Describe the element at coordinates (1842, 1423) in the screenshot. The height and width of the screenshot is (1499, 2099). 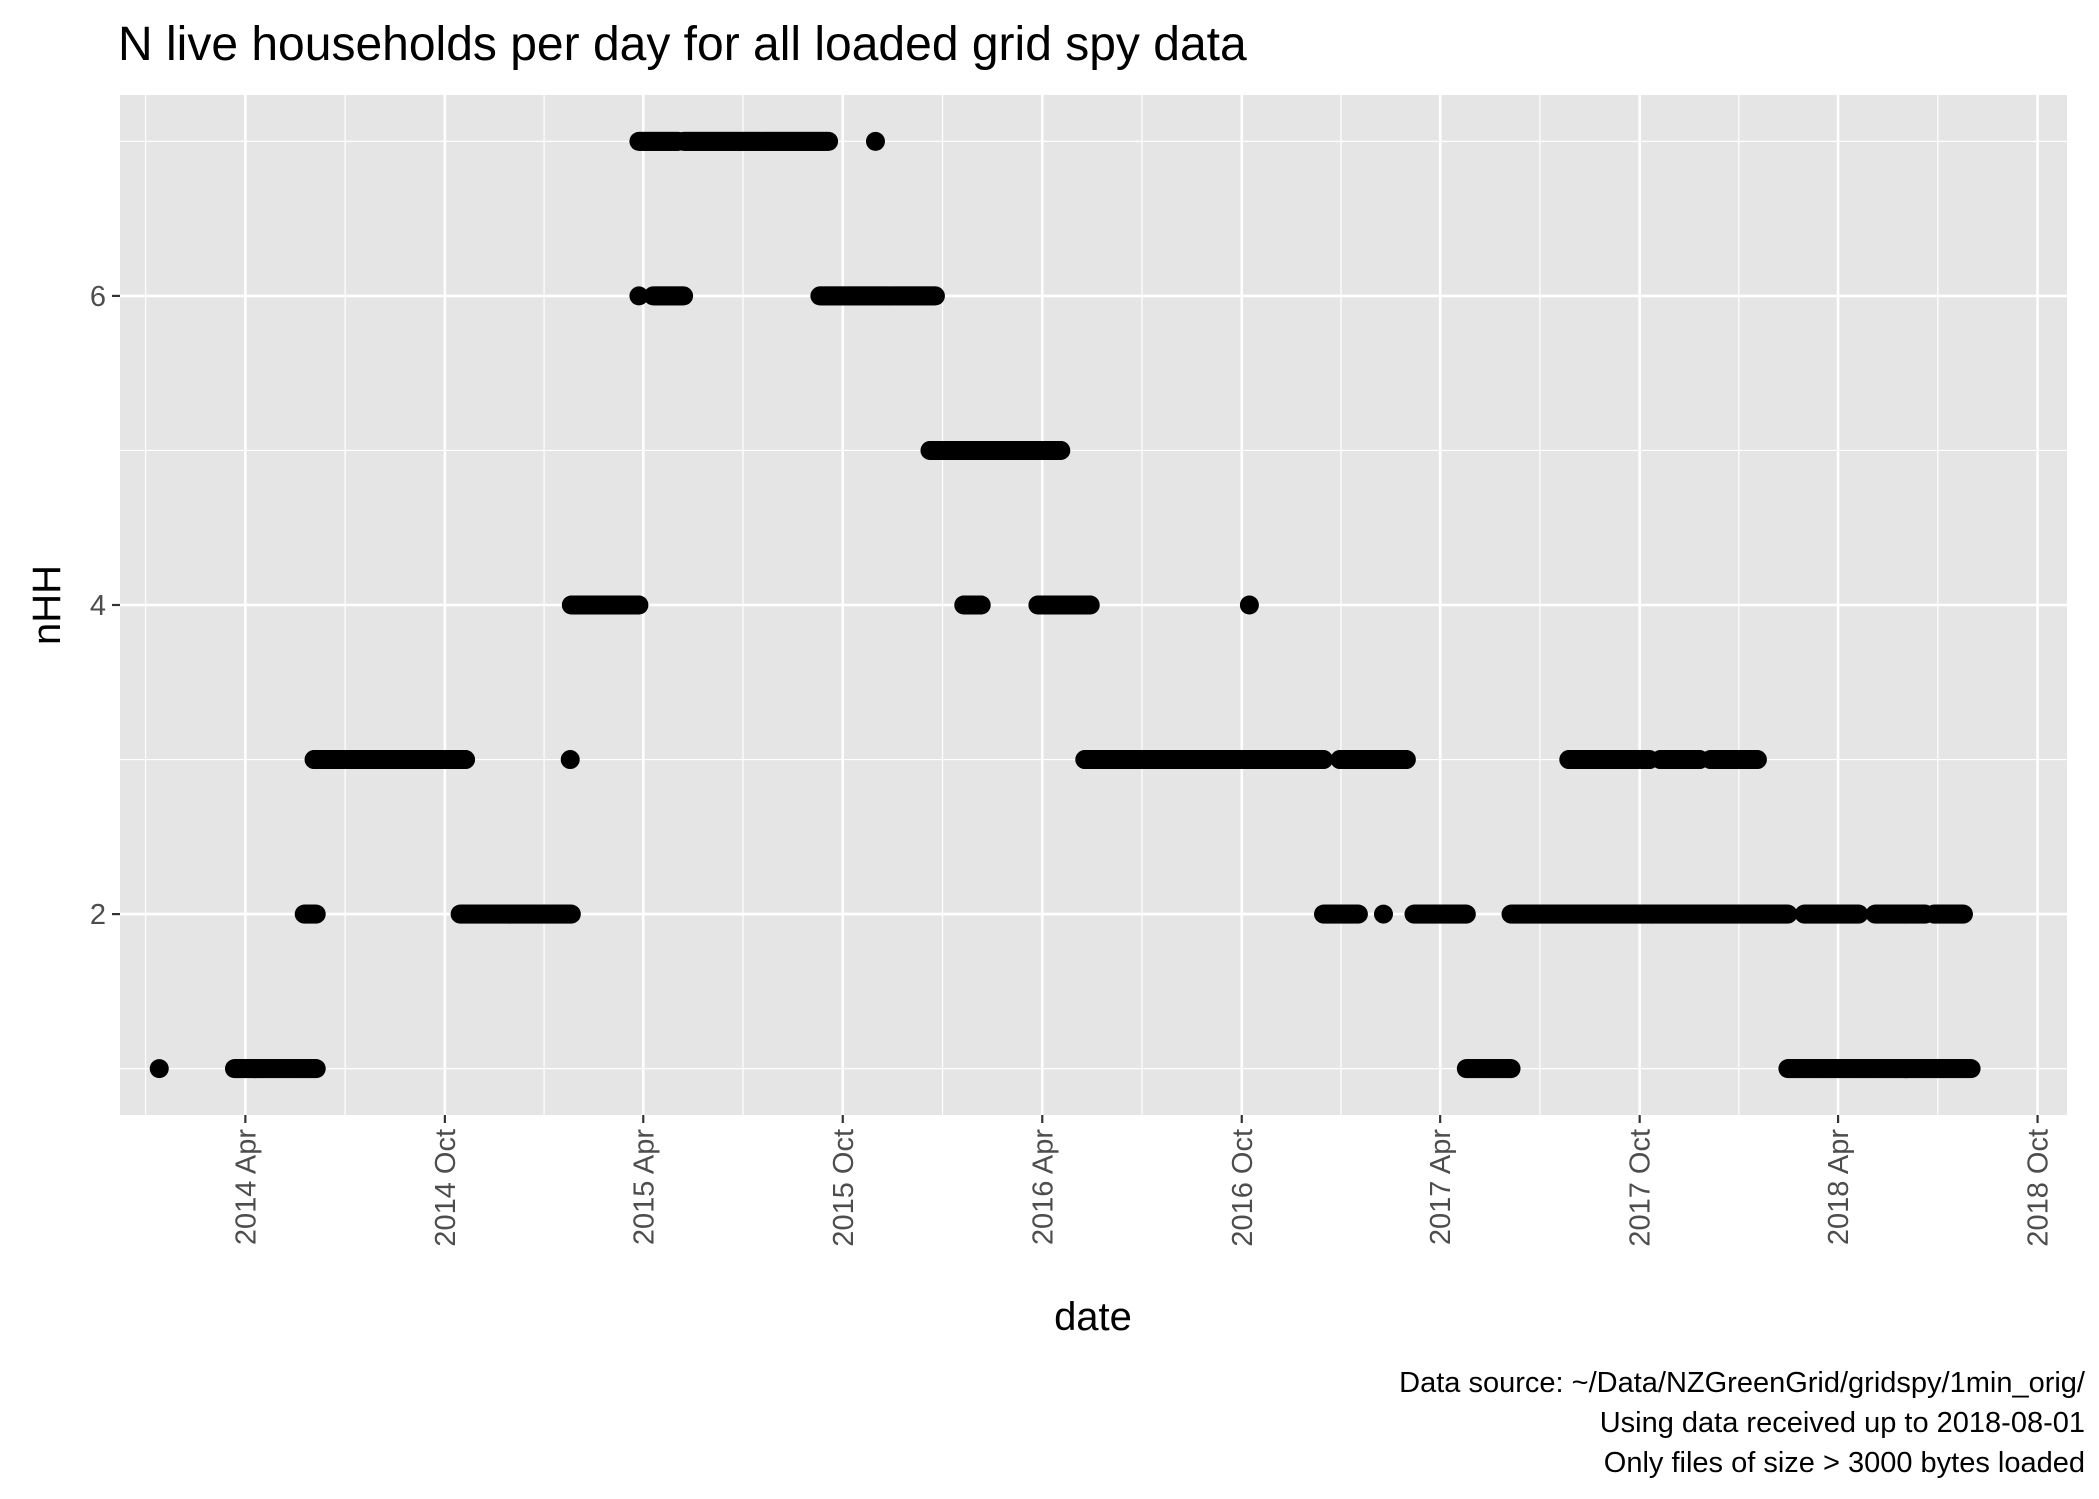
I see `caption-line-2: Using data received up to 2018-08-01` at that location.